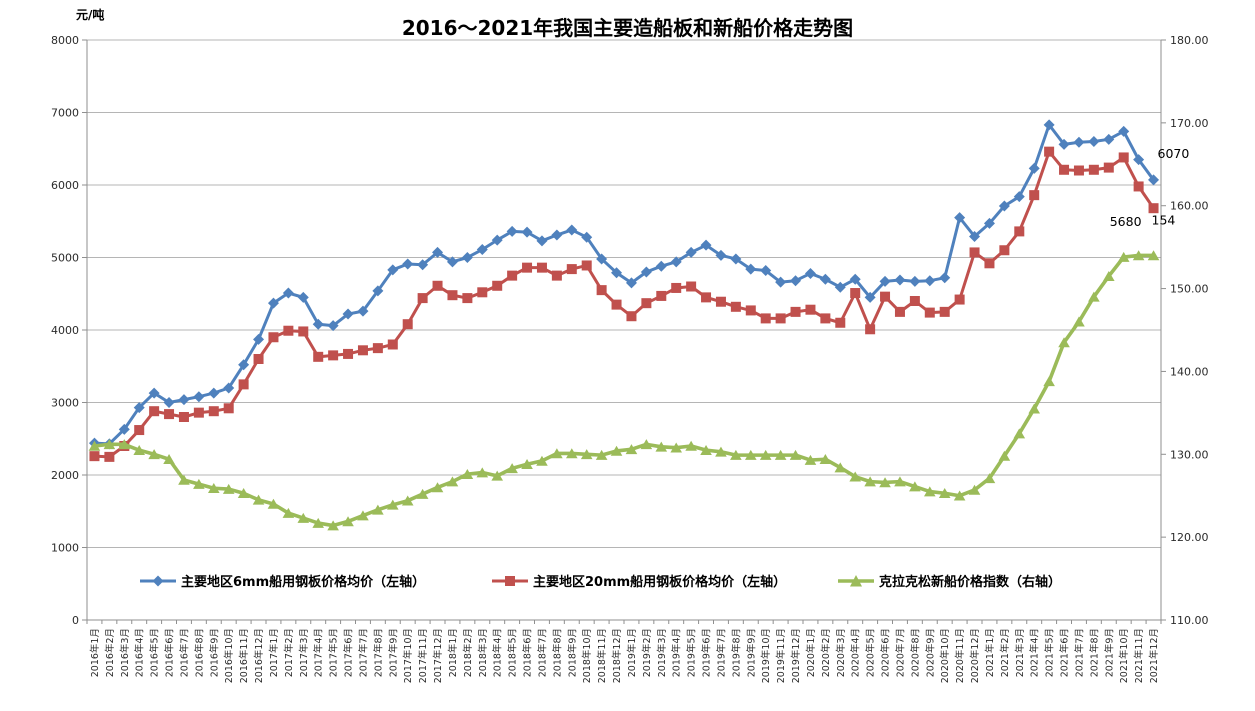 The image size is (1255, 711). What do you see at coordinates (513, 652) in the screenshot?
I see `x-axis-label: 2018年5月` at bounding box center [513, 652].